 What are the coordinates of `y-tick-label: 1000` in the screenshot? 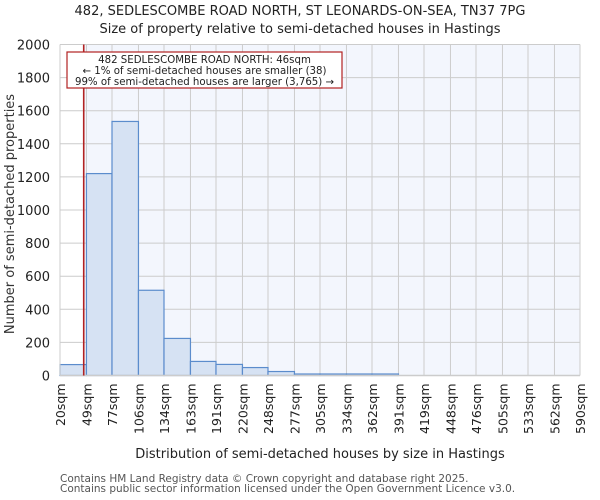 It's located at (33, 211).